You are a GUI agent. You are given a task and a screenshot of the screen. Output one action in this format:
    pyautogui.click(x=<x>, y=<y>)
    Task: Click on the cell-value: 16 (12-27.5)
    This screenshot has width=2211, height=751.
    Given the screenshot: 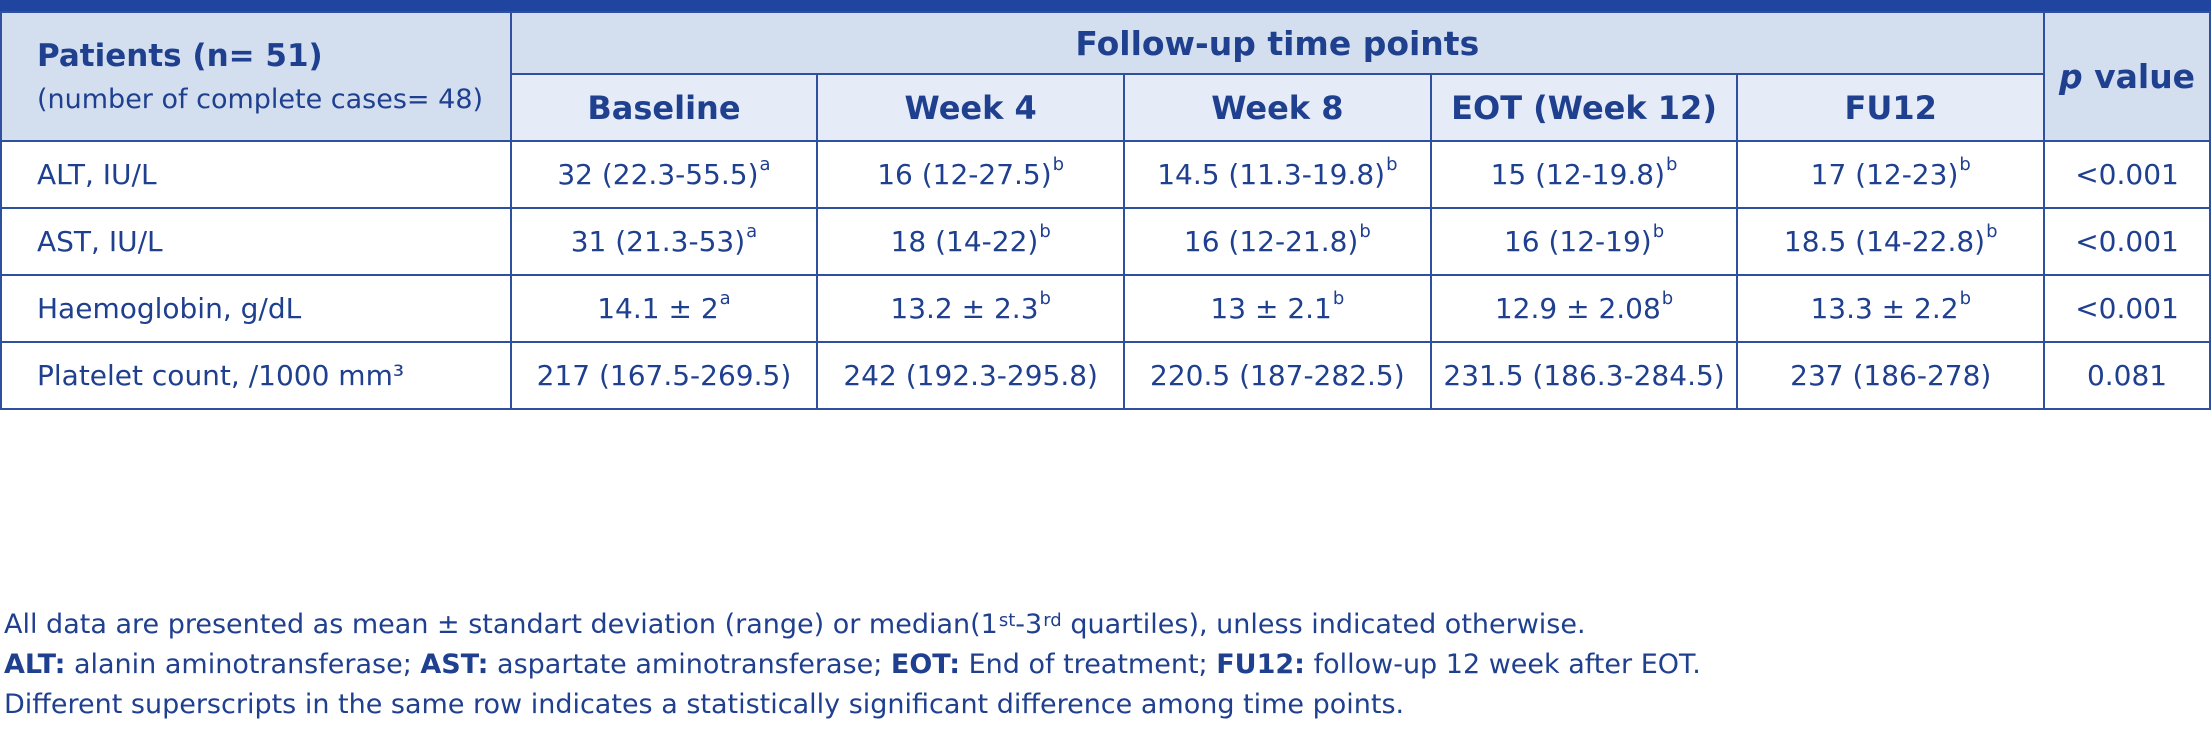 What is the action you would take?
    pyautogui.click(x=964, y=174)
    